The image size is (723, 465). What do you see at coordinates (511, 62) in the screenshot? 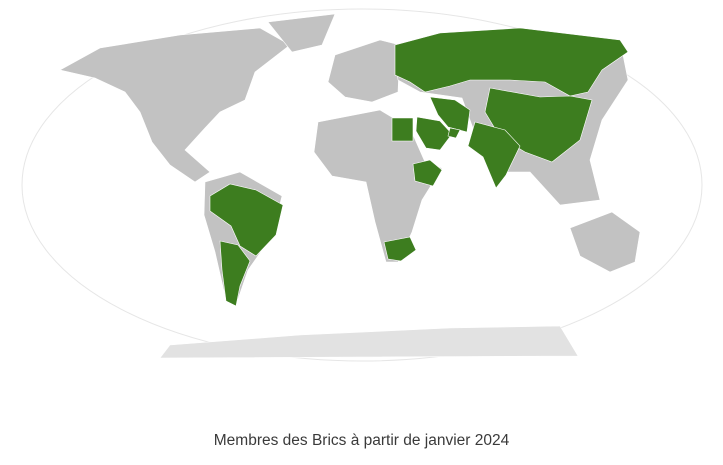
I see `country-russia` at bounding box center [511, 62].